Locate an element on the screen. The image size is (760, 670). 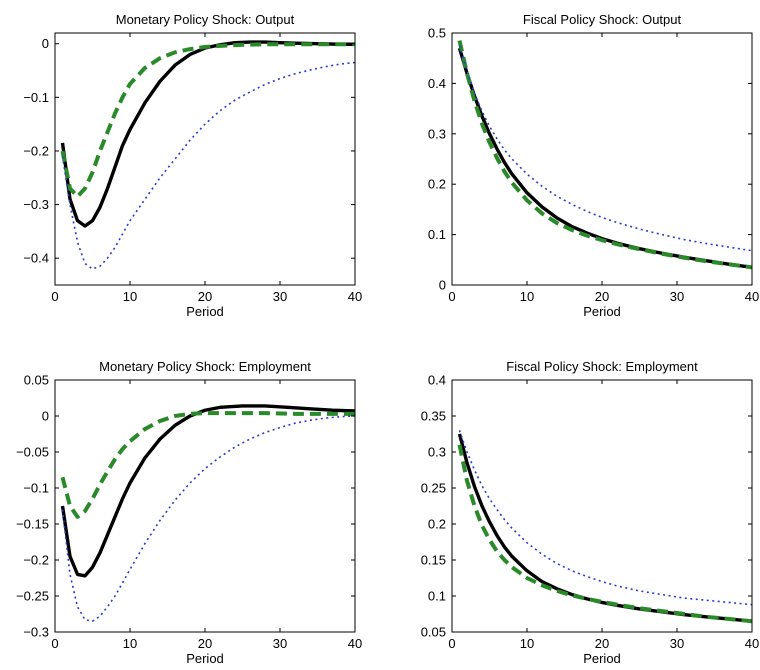
y-tick-label: 0.25 is located at coordinates (433, 488).